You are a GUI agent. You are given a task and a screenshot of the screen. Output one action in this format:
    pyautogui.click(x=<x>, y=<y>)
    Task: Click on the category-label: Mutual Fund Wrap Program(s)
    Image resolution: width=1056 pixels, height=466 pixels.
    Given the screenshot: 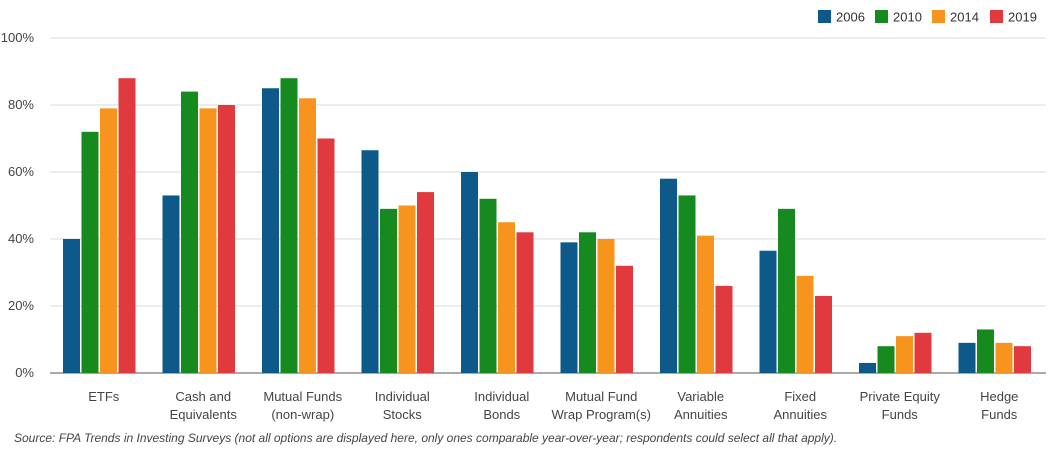 What is the action you would take?
    pyautogui.click(x=601, y=405)
    